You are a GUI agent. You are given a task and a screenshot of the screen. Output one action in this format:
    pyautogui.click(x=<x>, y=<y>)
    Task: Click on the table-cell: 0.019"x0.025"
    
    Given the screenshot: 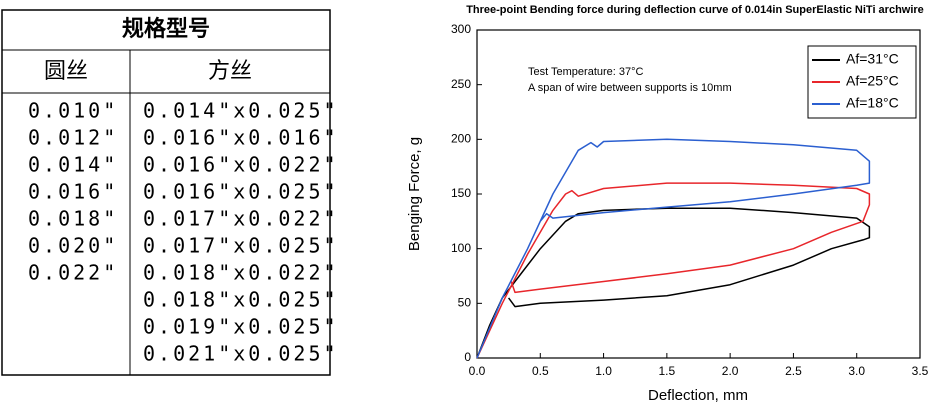 What is the action you would take?
    pyautogui.click(x=241, y=327)
    